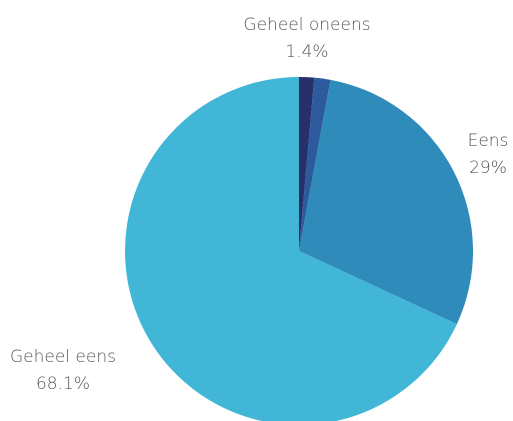  I want to click on slice-value-label-geheel-eens: 68.1%, so click(63, 384).